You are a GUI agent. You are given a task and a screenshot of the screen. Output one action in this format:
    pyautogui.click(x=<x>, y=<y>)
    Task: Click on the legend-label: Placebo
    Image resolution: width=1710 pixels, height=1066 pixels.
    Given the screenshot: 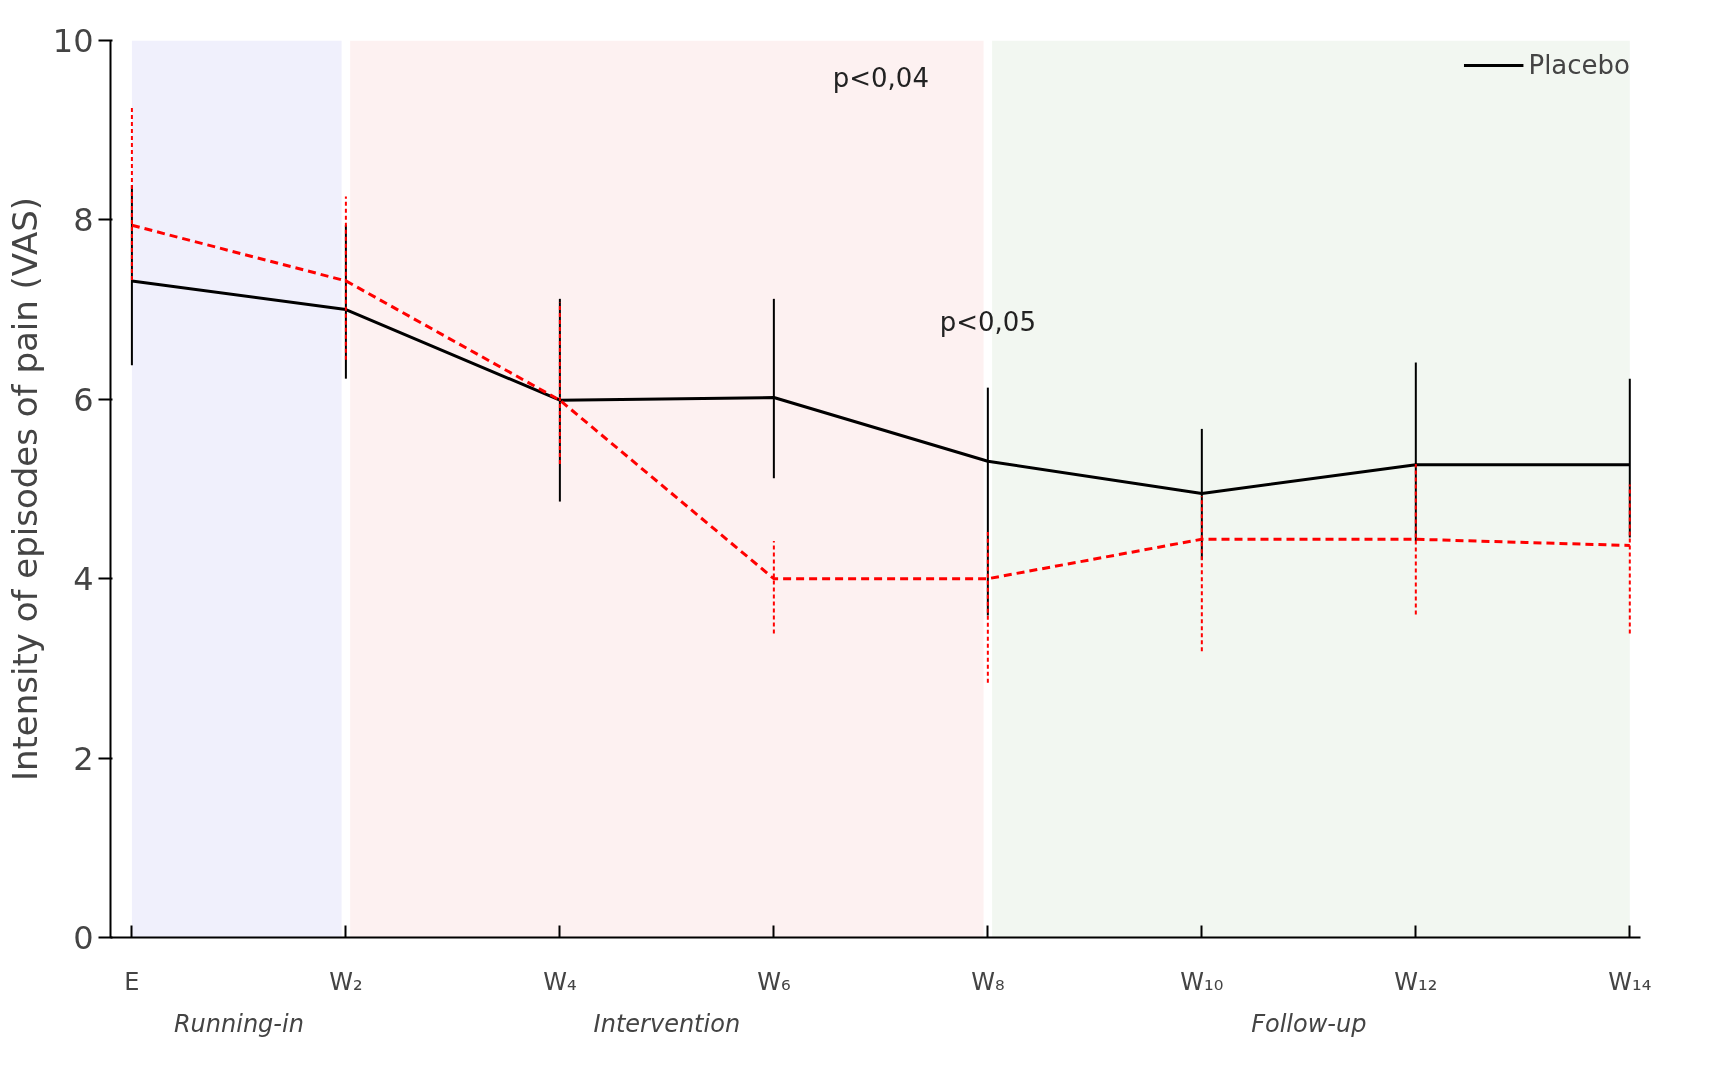 What is the action you would take?
    pyautogui.click(x=1579, y=65)
    